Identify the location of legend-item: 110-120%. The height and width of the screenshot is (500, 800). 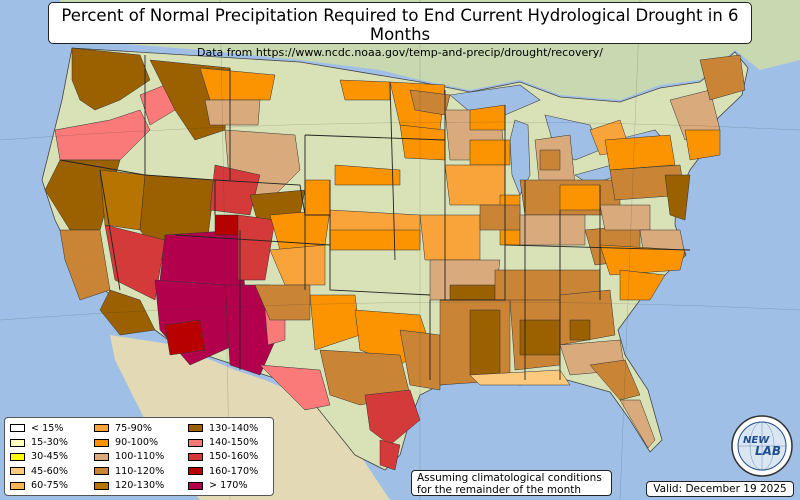
(129, 471).